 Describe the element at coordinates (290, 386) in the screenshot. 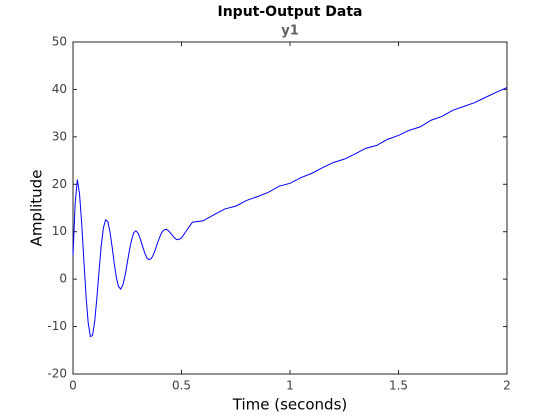

I see `x-tick-label: 1` at that location.